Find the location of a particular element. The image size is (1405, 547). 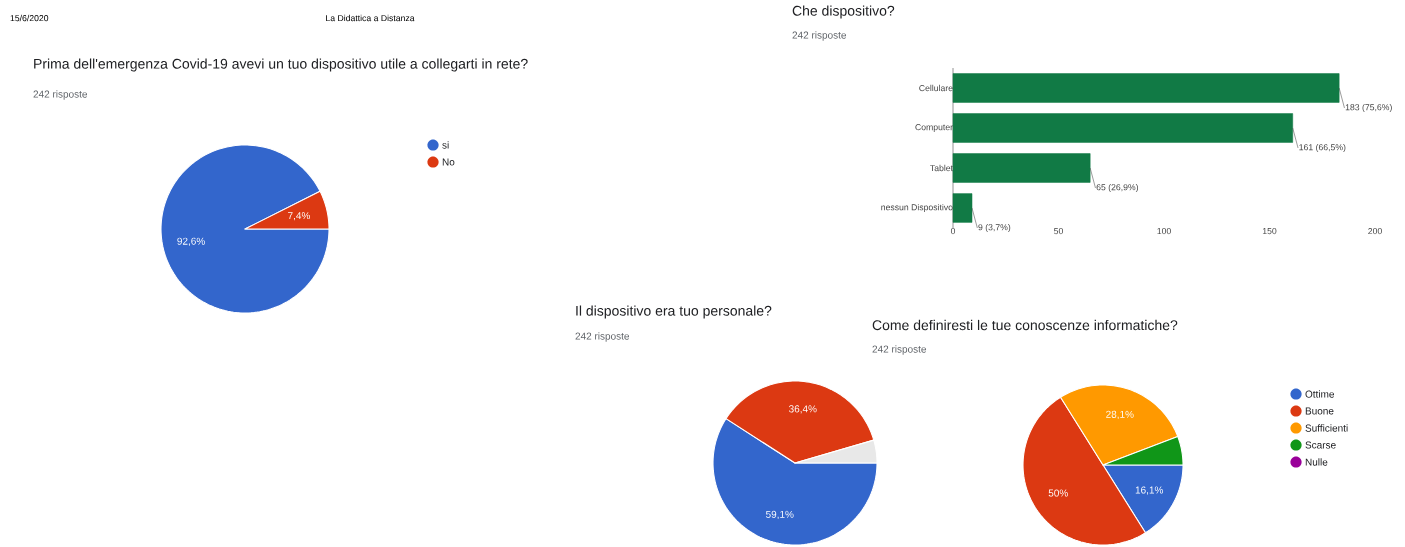

legend-label: Scarse is located at coordinates (1320, 445).